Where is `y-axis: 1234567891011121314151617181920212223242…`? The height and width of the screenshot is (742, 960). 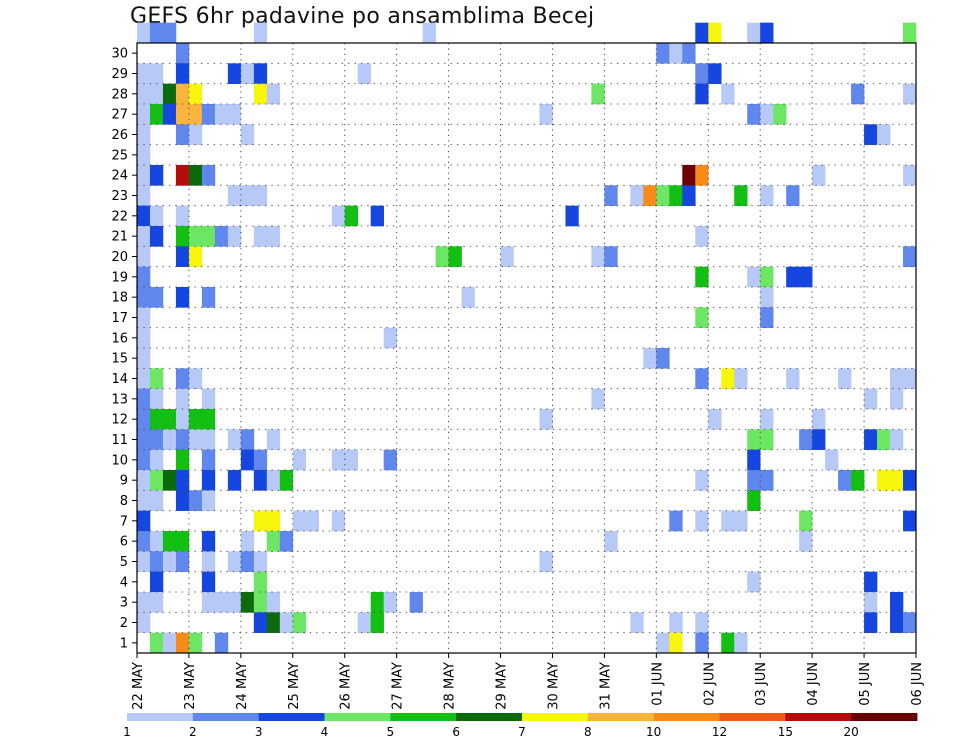
y-axis: 1234567891011121314151617181920212223242… is located at coordinates (124, 349).